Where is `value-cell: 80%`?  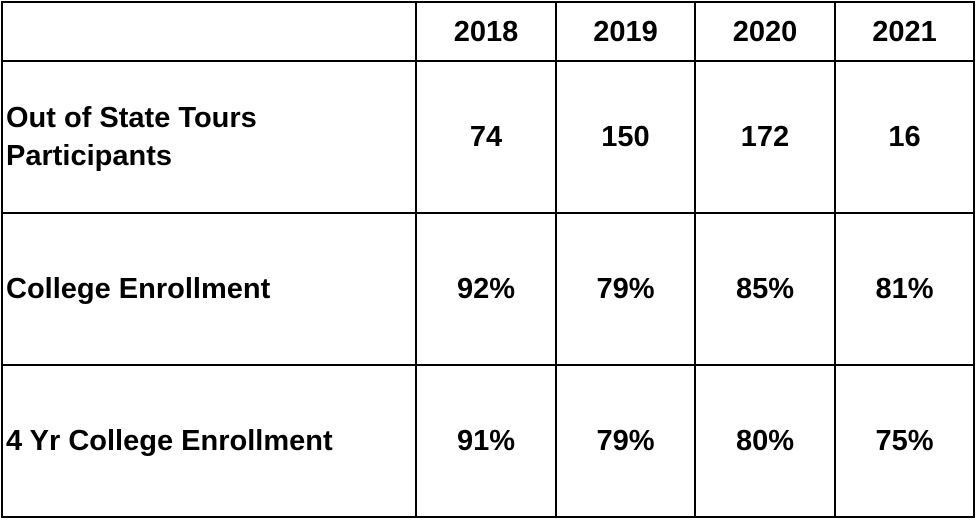
value-cell: 80% is located at coordinates (766, 442).